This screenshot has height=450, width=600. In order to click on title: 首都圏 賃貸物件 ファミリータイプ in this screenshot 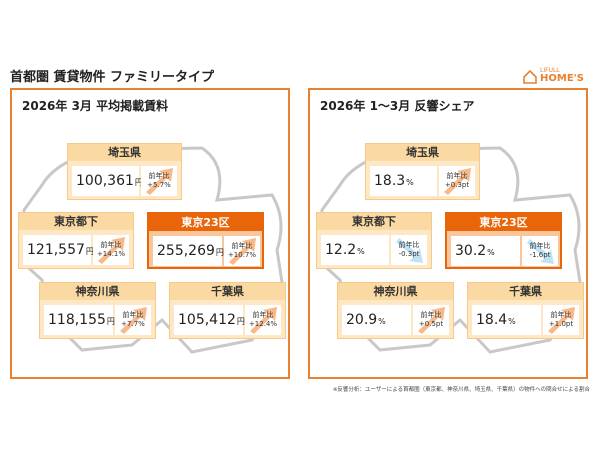, I will do `click(112, 77)`.